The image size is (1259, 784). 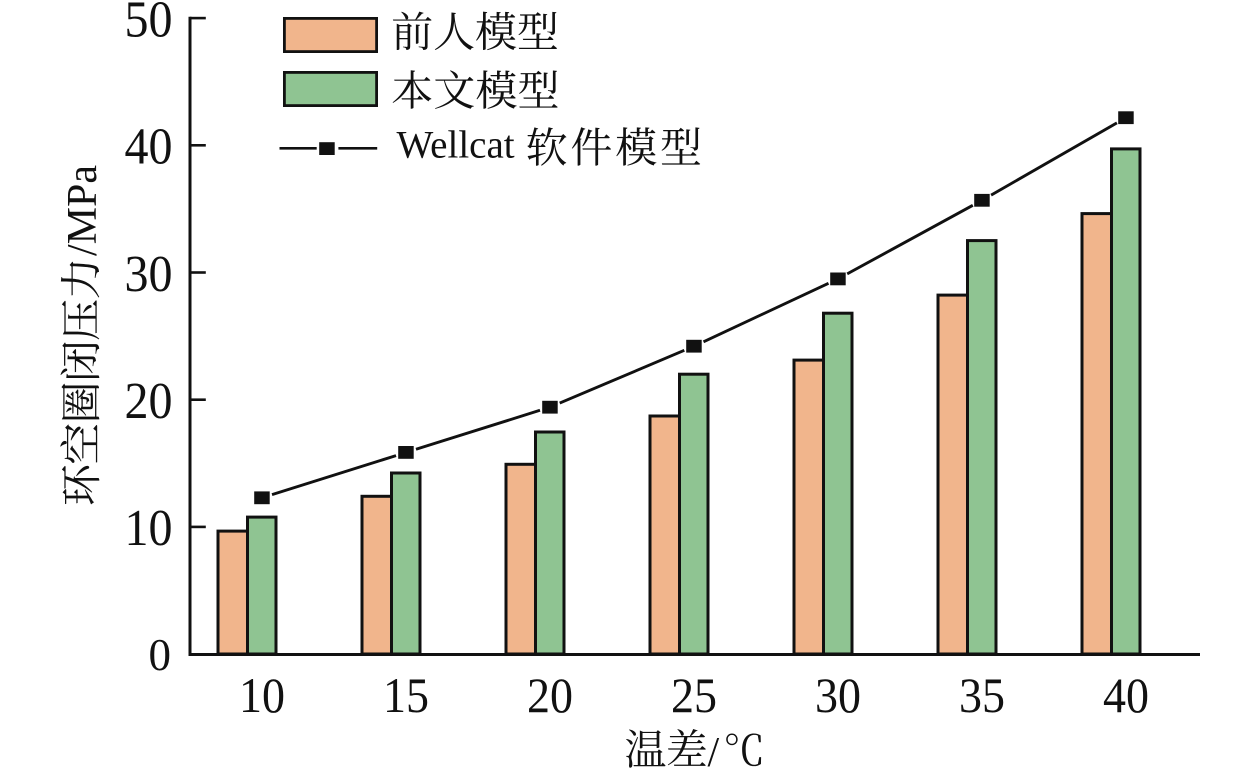 I want to click on svg-text: 0, so click(x=160, y=655).